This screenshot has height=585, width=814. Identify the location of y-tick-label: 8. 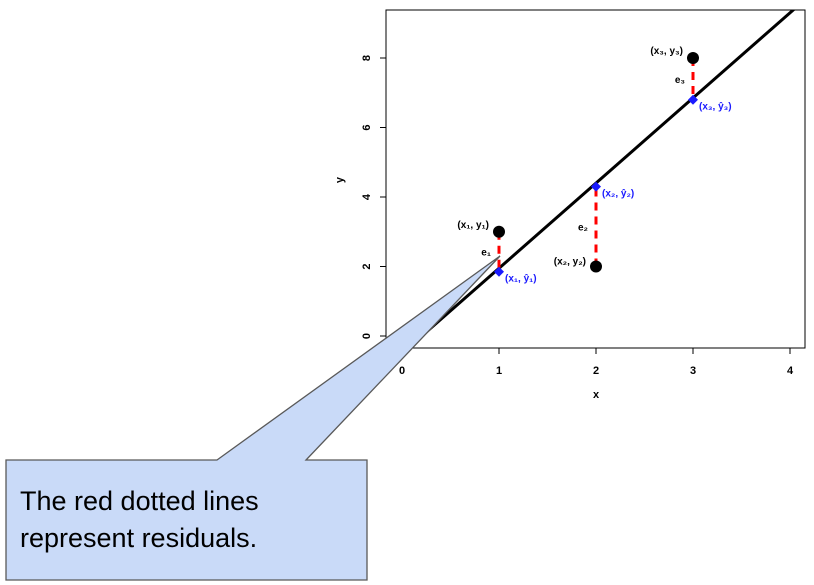
(367, 58).